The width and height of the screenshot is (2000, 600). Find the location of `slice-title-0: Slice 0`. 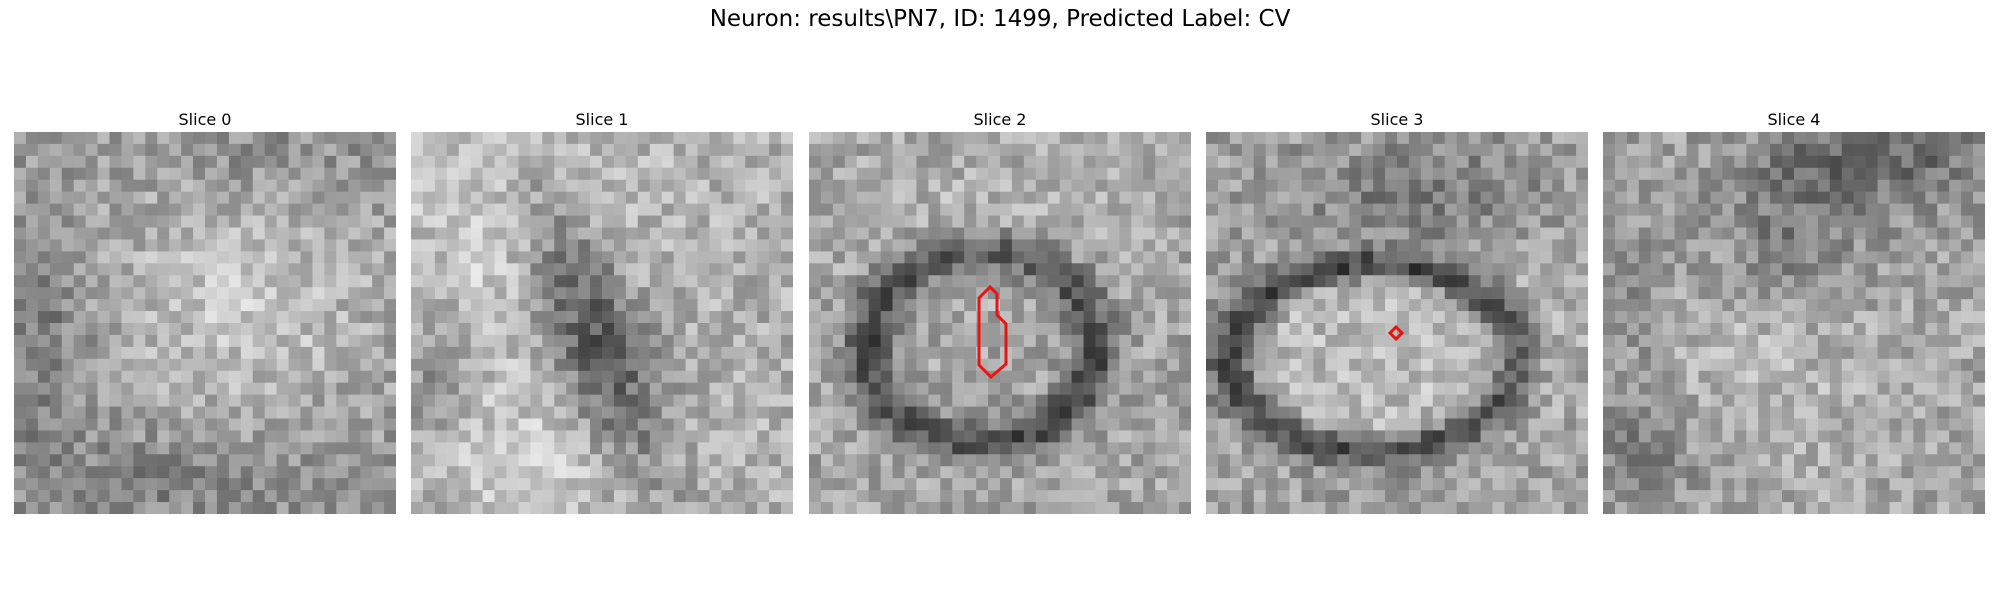

slice-title-0: Slice 0 is located at coordinates (205, 119).